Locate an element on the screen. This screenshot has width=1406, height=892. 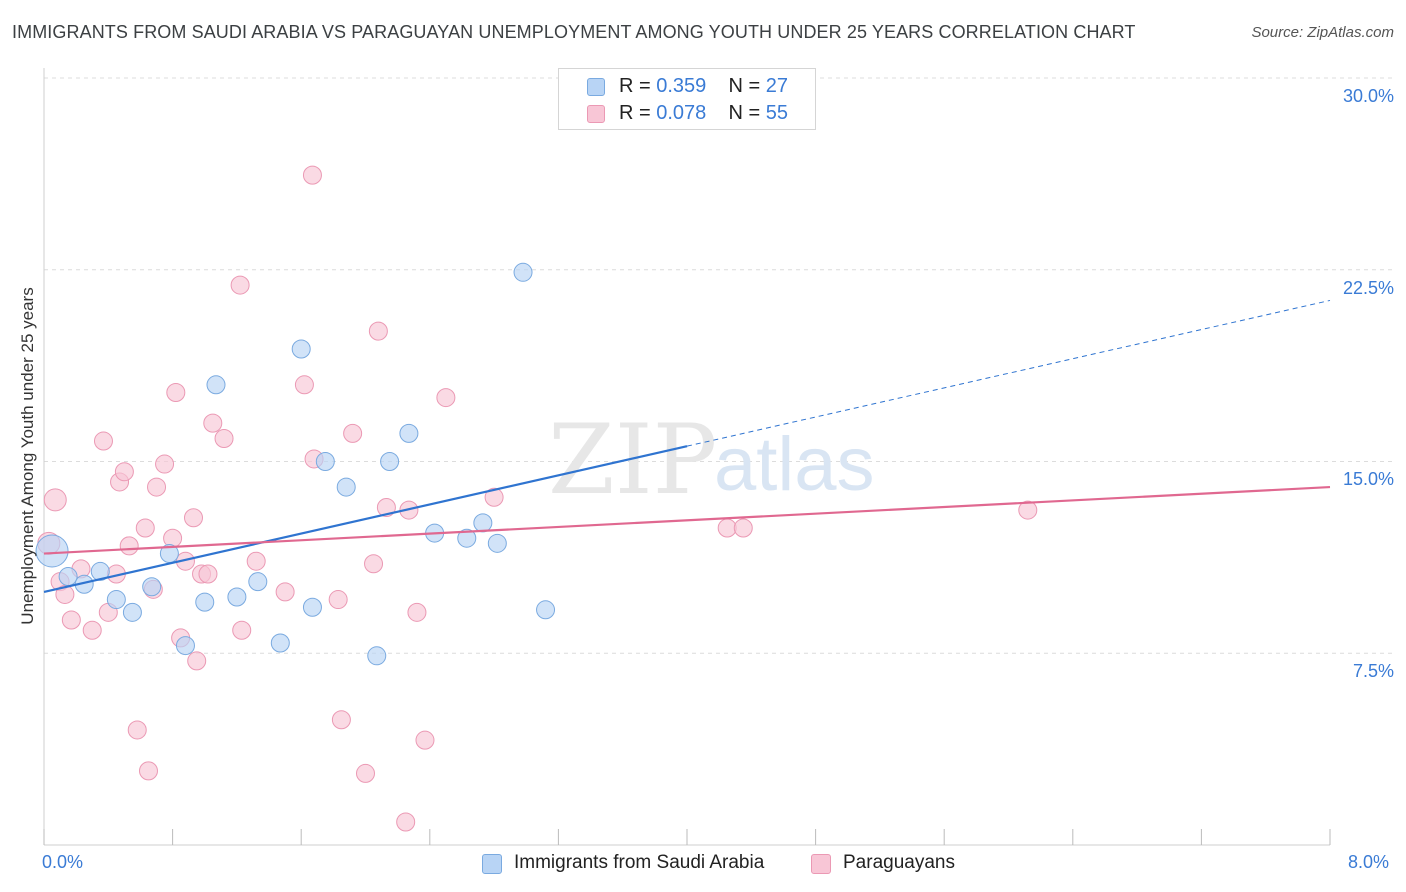
correlation-legend: R = 0.359 N = 27 R = 0.078 N = 55 is located at coordinates (687, 99).